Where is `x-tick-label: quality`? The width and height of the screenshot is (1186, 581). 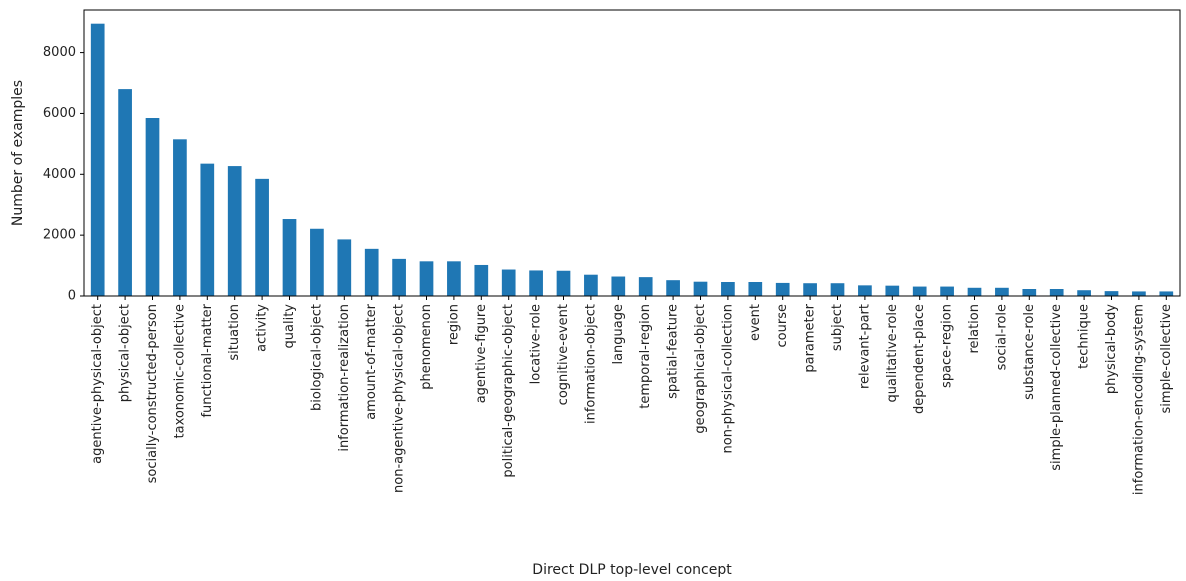 x-tick-label: quality is located at coordinates (289, 326).